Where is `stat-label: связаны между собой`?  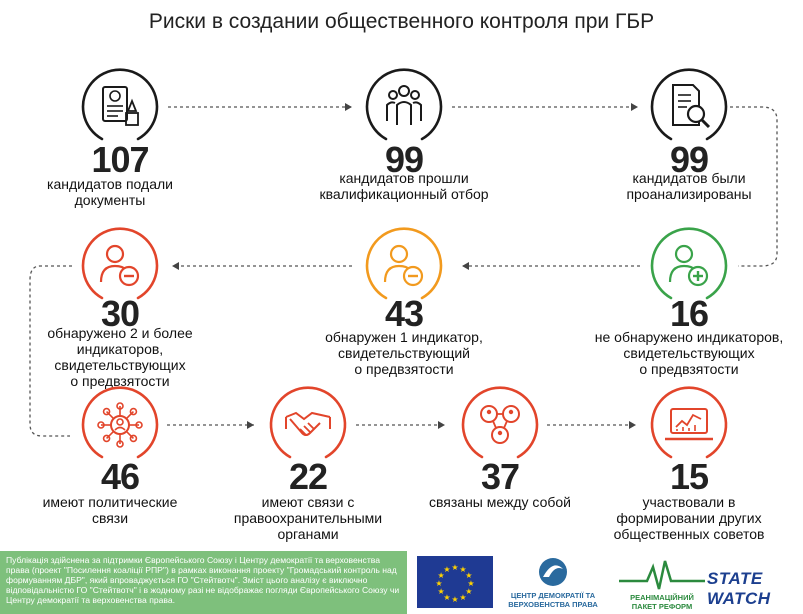
stat-label: связаны между собой is located at coordinates (500, 502).